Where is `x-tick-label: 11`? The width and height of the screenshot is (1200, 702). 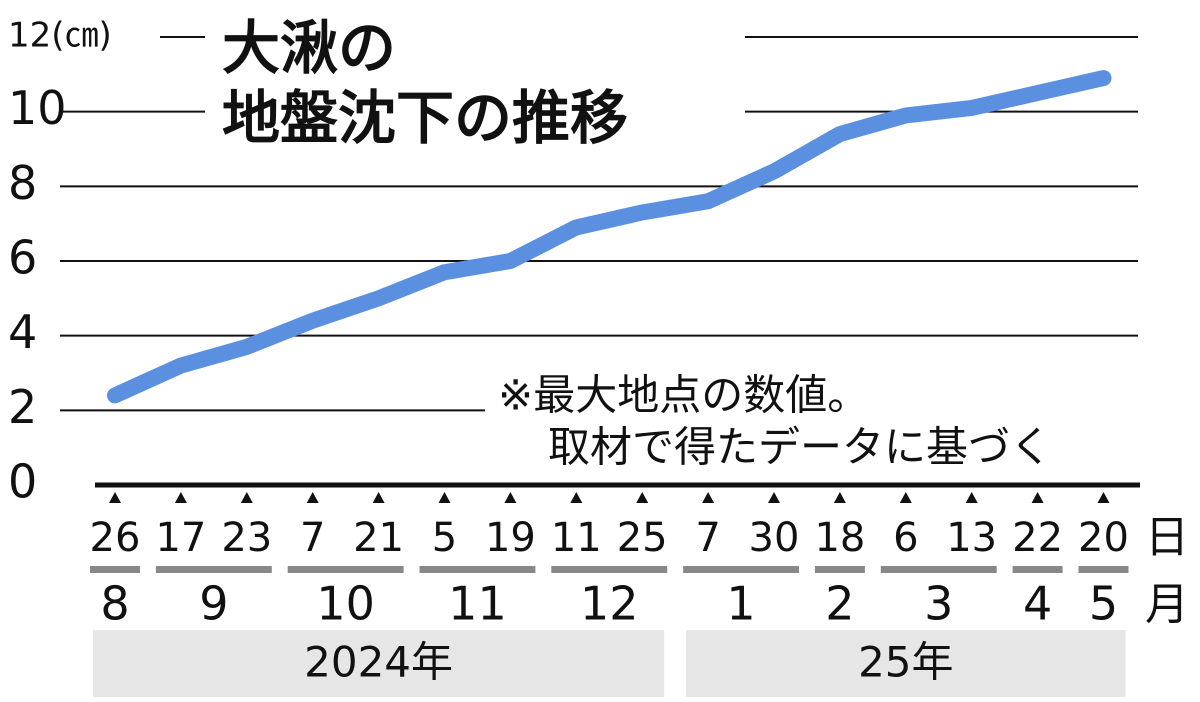
x-tick-label: 11 is located at coordinates (576, 538).